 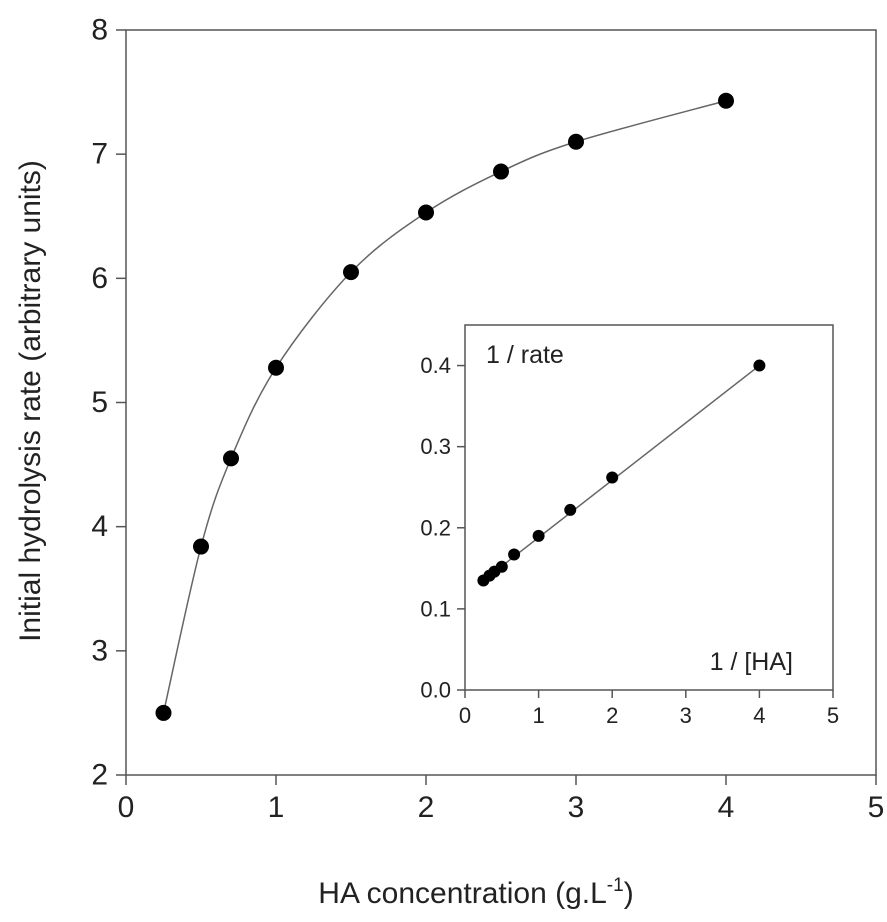 I want to click on fit-line, so click(x=621, y=473).